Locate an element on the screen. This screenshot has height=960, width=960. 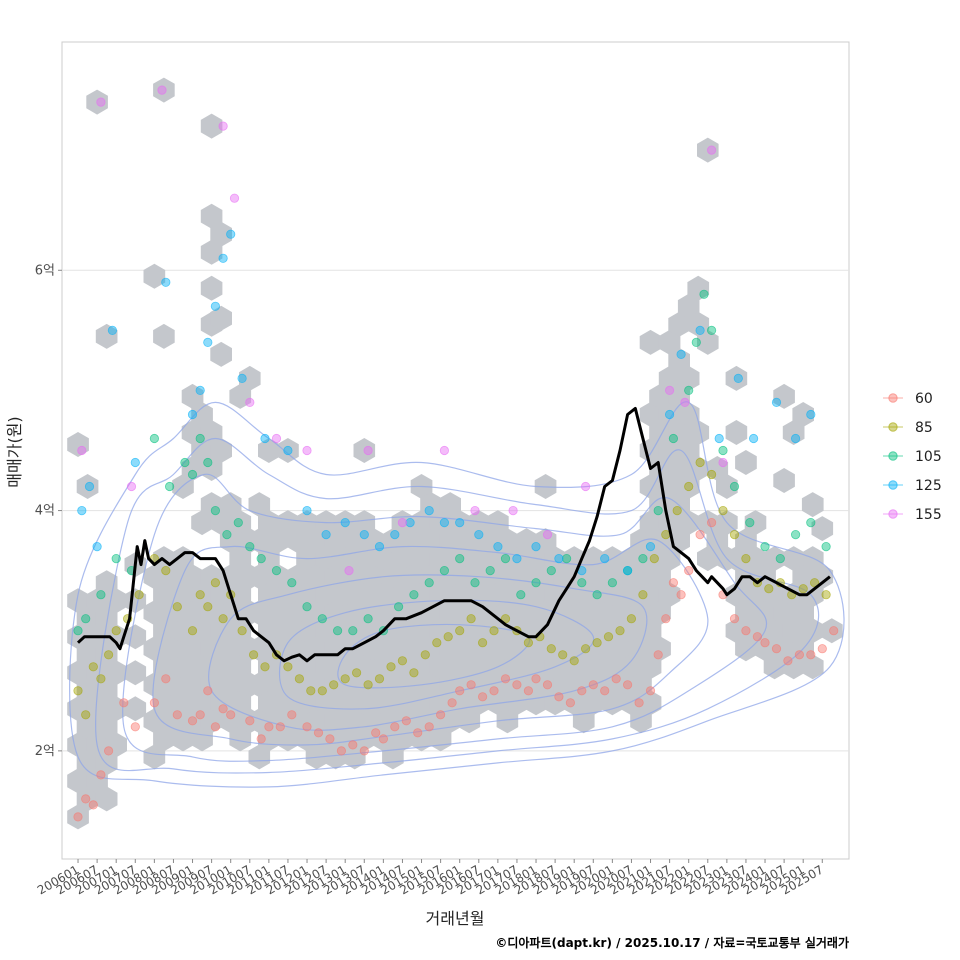
legend-key-dot is located at coordinates (893, 514).